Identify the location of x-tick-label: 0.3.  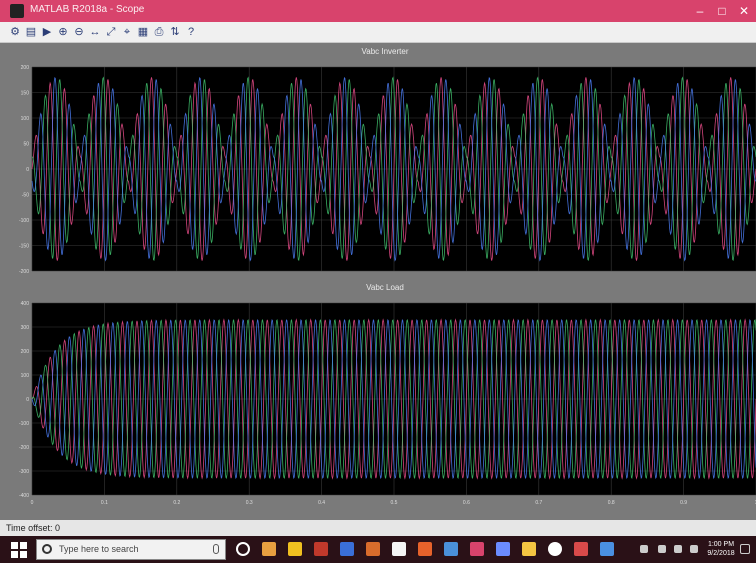
(249, 503).